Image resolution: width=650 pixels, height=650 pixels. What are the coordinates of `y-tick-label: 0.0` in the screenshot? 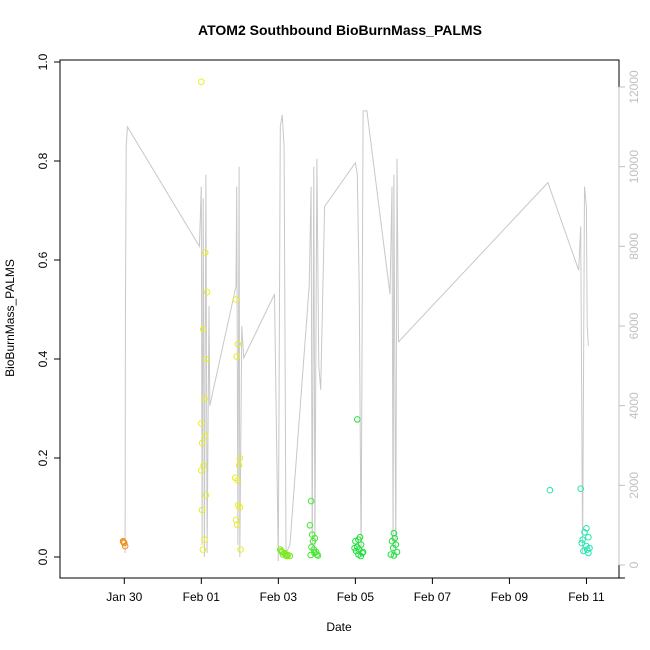 It's located at (43, 556).